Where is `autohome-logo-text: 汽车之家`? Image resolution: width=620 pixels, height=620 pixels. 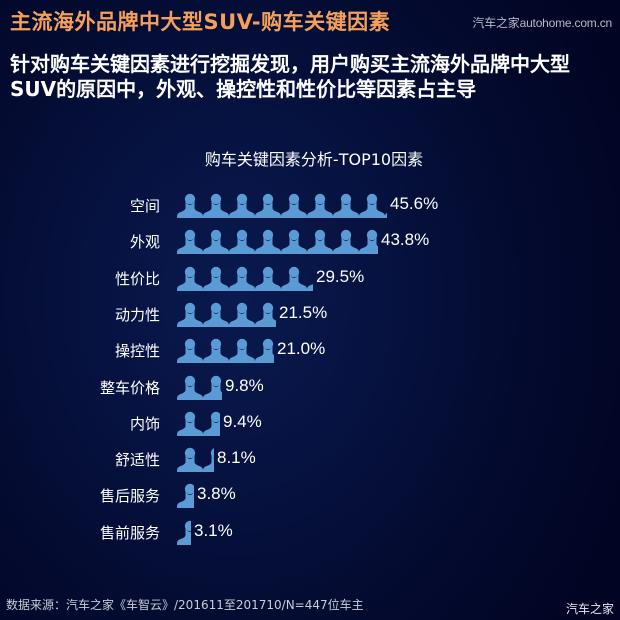 autohome-logo-text: 汽车之家 is located at coordinates (589, 609).